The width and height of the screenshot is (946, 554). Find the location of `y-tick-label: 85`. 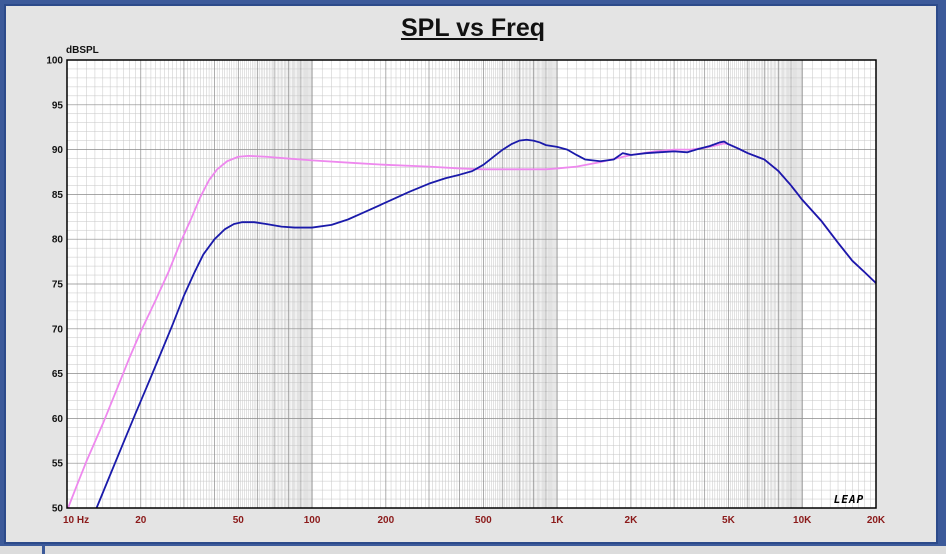

y-tick-label: 85 is located at coordinates (58, 195).